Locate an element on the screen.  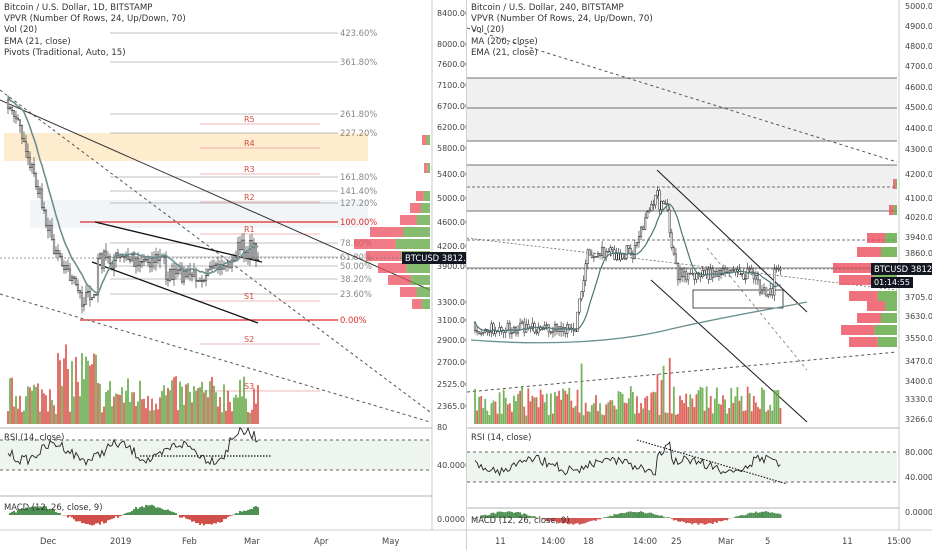
right-range-box is located at coordinates (738, 299).